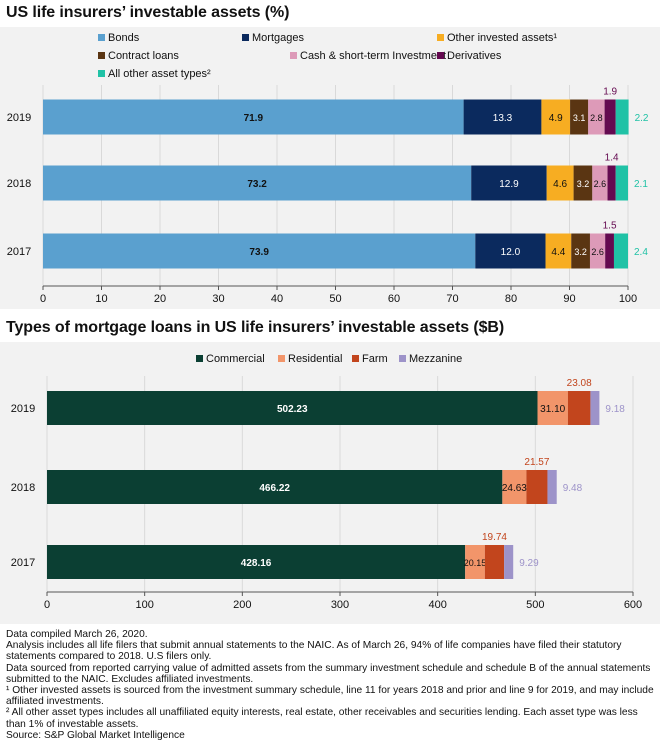 Image resolution: width=660 pixels, height=752 pixels. Describe the element at coordinates (435, 359) in the screenshot. I see `legend-label-3: Mezzanine` at that location.